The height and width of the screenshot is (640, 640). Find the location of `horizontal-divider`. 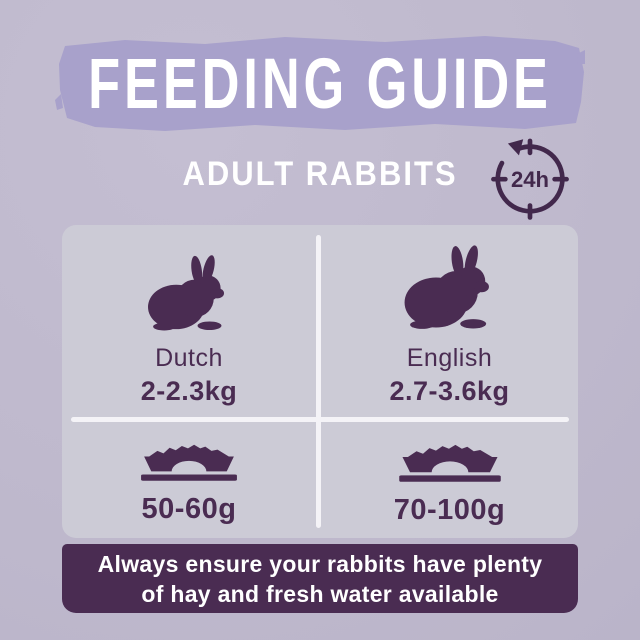

horizontal-divider is located at coordinates (320, 419).